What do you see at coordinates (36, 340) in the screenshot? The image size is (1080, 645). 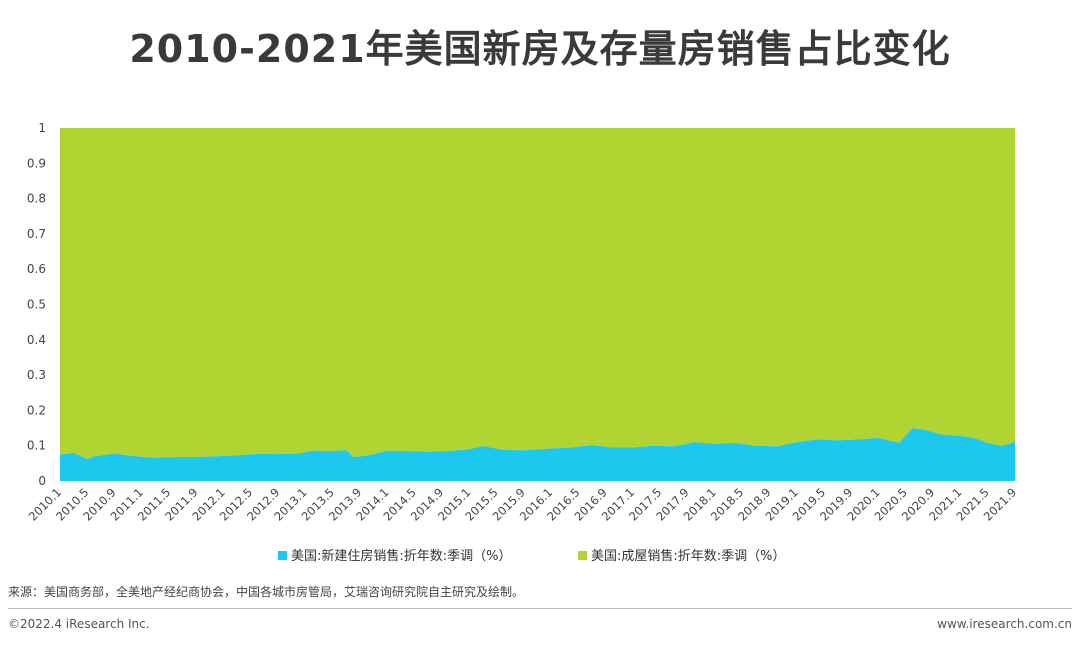 I see `y-tick-label: 0.4` at bounding box center [36, 340].